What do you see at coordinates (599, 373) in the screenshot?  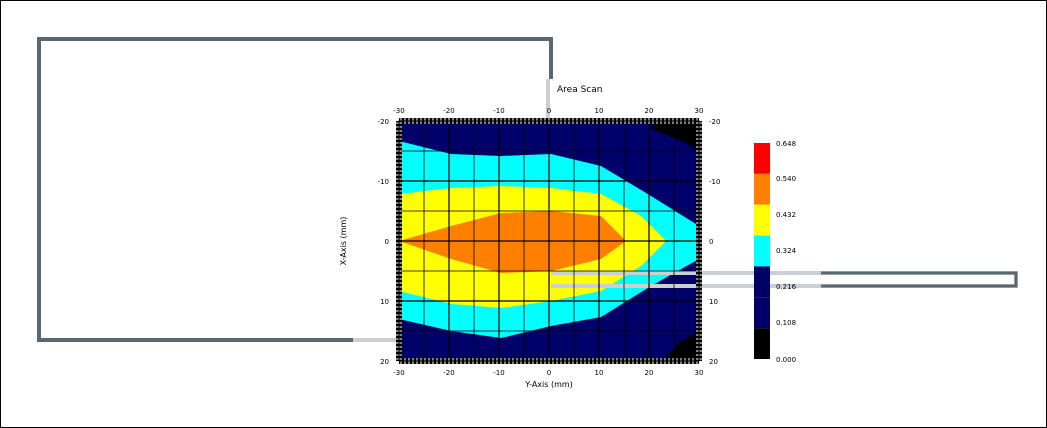 I see `x-tick-label-bottom: 10` at bounding box center [599, 373].